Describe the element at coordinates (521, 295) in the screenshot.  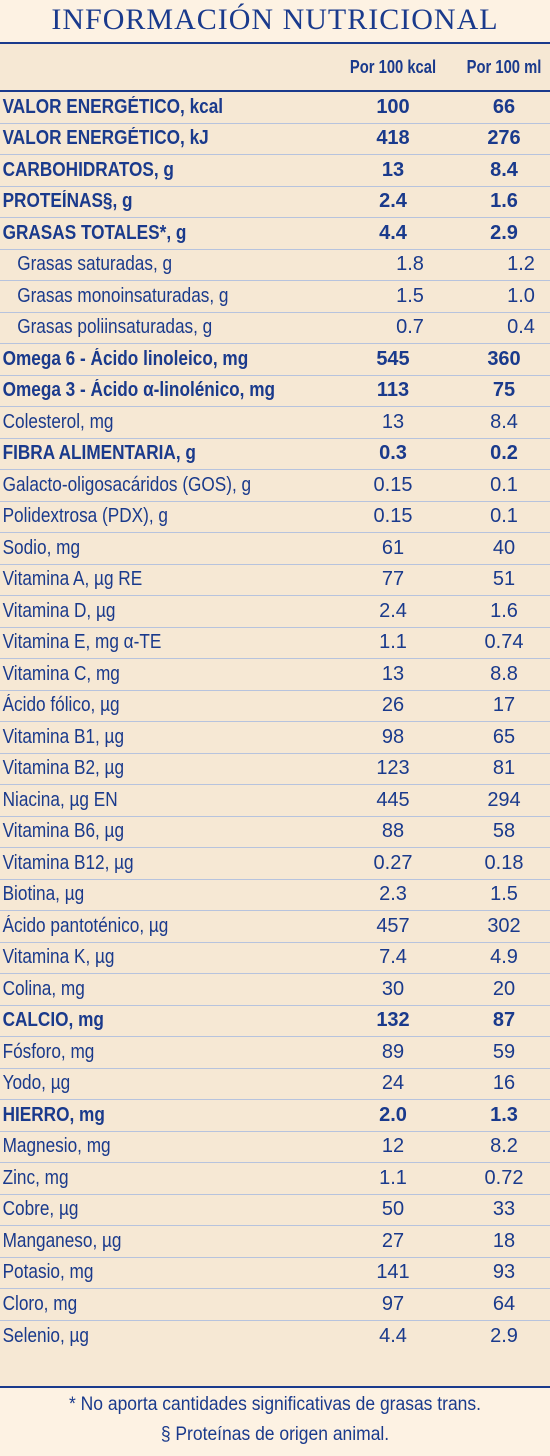
I see `value-per-100-ml: 1.0` at that location.